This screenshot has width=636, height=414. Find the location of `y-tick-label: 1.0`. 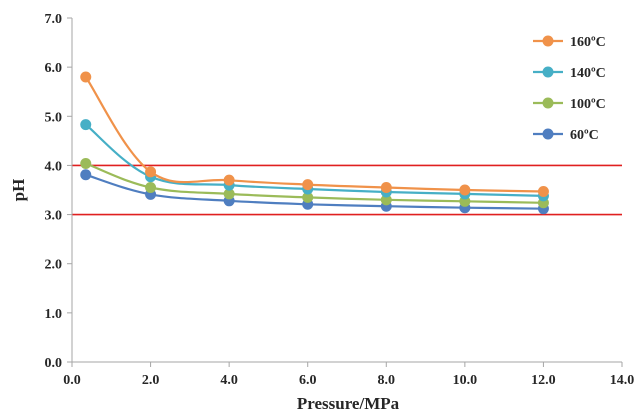

y-tick-label: 1.0 is located at coordinates (54, 314).